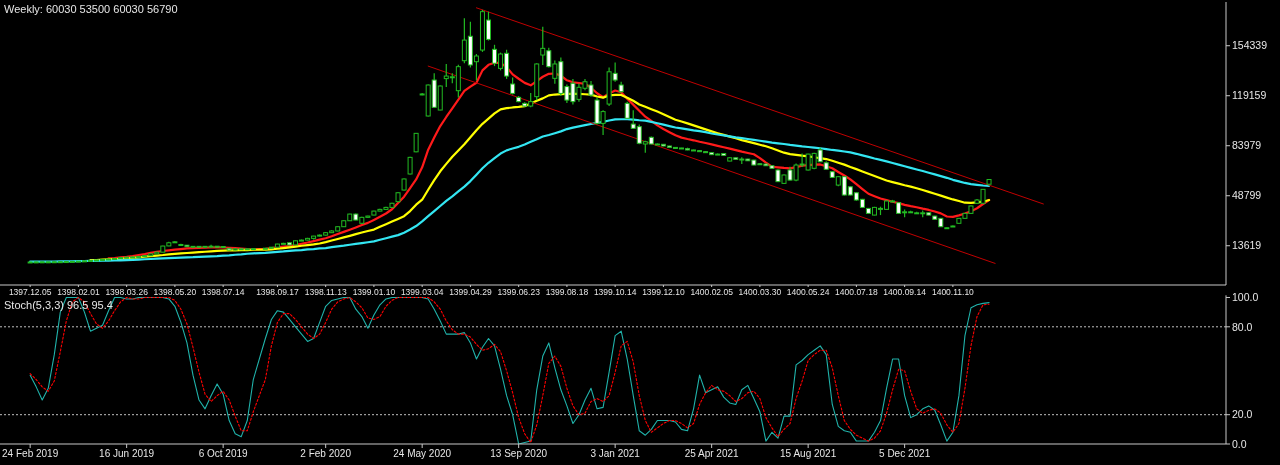 The width and height of the screenshot is (1280, 465). What do you see at coordinates (326, 454) in the screenshot?
I see `x-tick-label: 2 Feb 2020` at bounding box center [326, 454].